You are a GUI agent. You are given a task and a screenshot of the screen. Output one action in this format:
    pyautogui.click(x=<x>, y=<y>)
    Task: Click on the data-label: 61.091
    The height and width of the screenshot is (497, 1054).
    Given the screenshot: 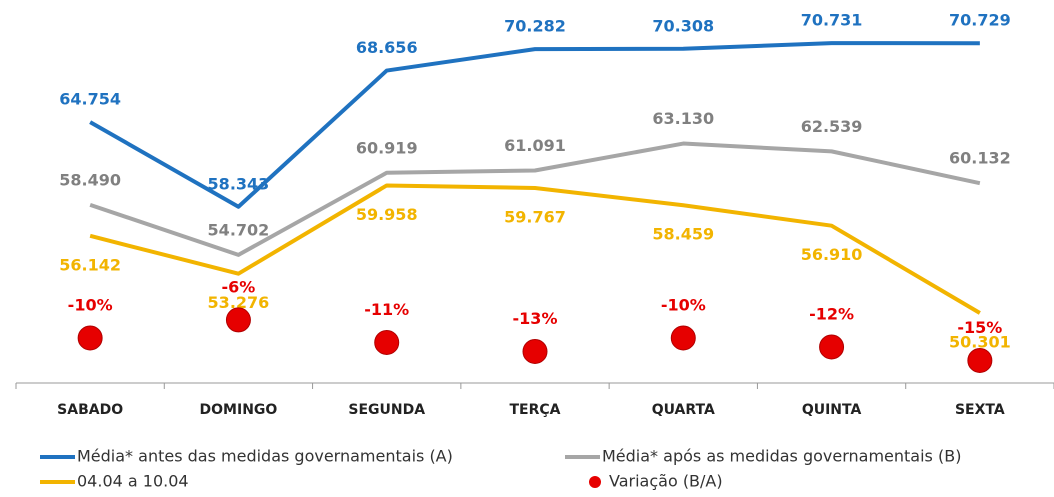 What is the action you would take?
    pyautogui.click(x=535, y=145)
    